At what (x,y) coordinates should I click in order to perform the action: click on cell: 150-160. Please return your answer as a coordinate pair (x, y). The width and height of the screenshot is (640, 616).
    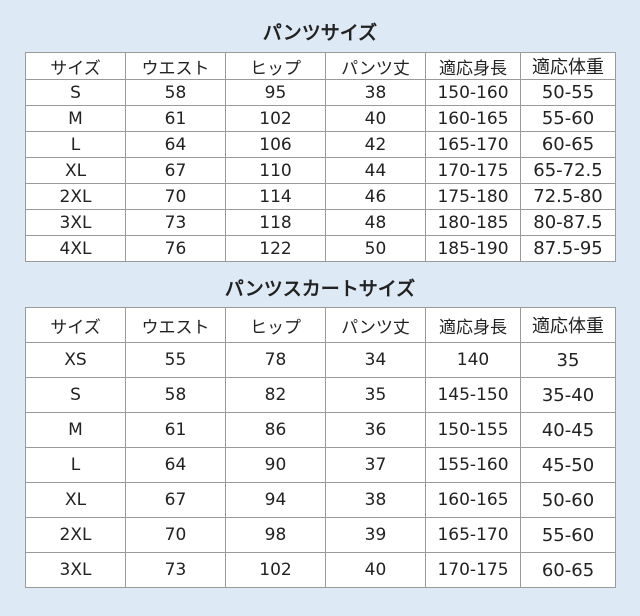
    Looking at the image, I should click on (473, 92).